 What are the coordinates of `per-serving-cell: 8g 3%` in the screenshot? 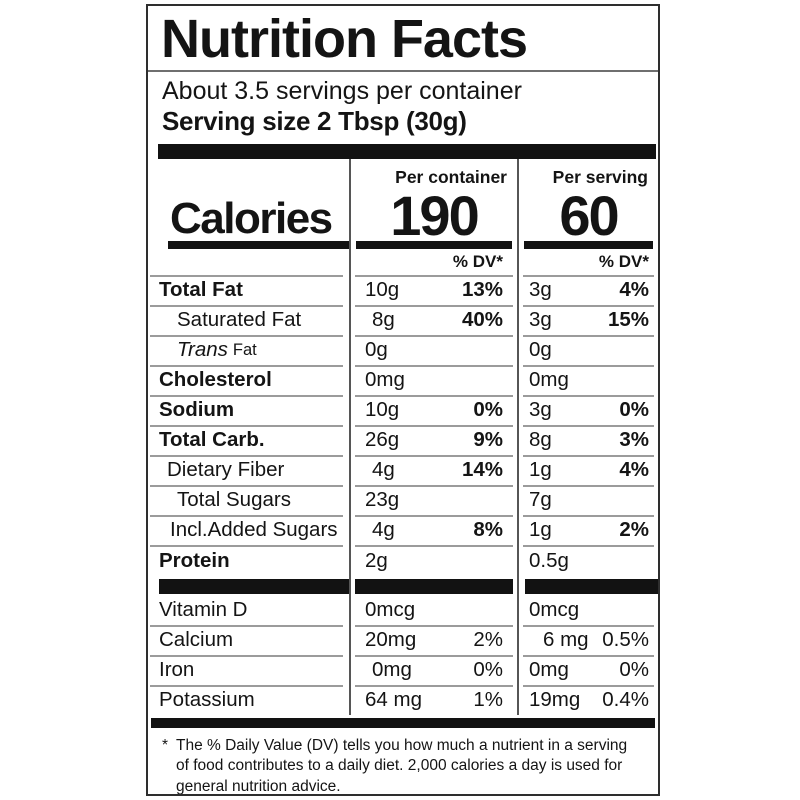 It's located at (588, 440).